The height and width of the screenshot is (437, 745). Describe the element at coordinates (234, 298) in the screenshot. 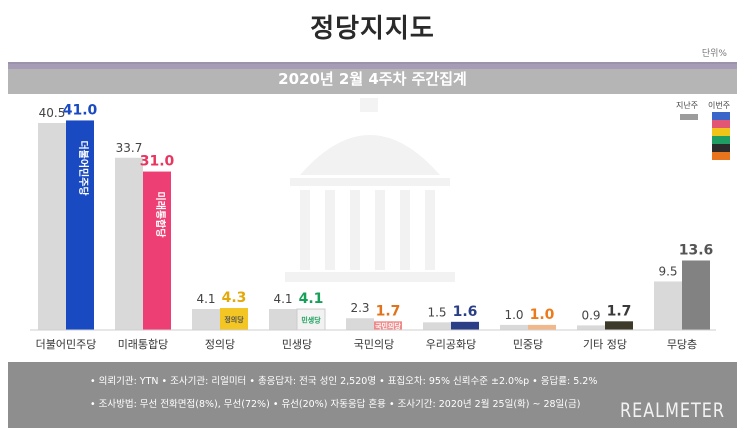

I see `value-label-curr-2: 4.3` at that location.